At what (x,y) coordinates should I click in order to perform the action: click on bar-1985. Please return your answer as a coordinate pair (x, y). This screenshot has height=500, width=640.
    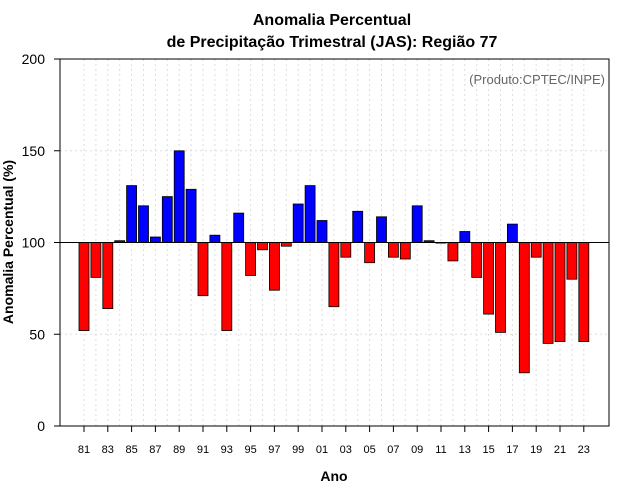
    Looking at the image, I should click on (131, 214).